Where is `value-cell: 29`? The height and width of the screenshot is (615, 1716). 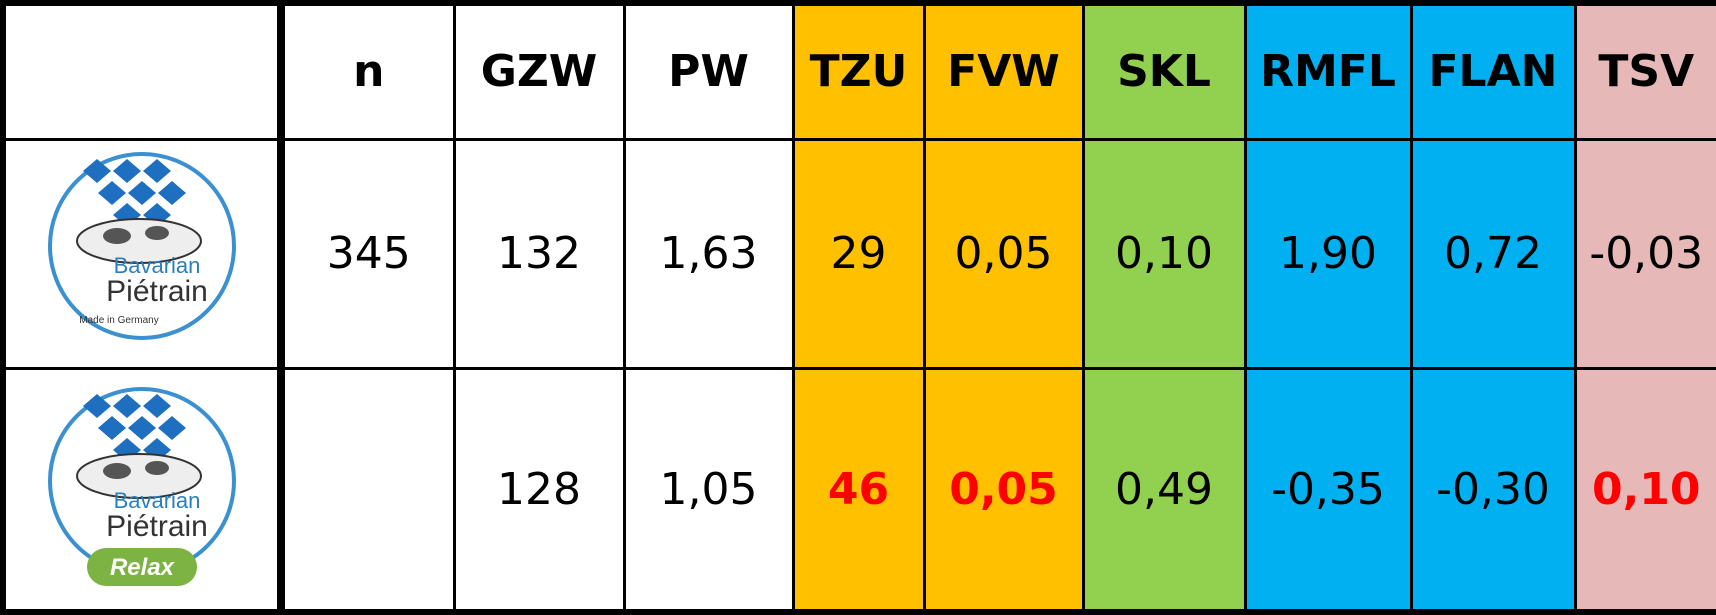
value-cell: 29 is located at coordinates (858, 253).